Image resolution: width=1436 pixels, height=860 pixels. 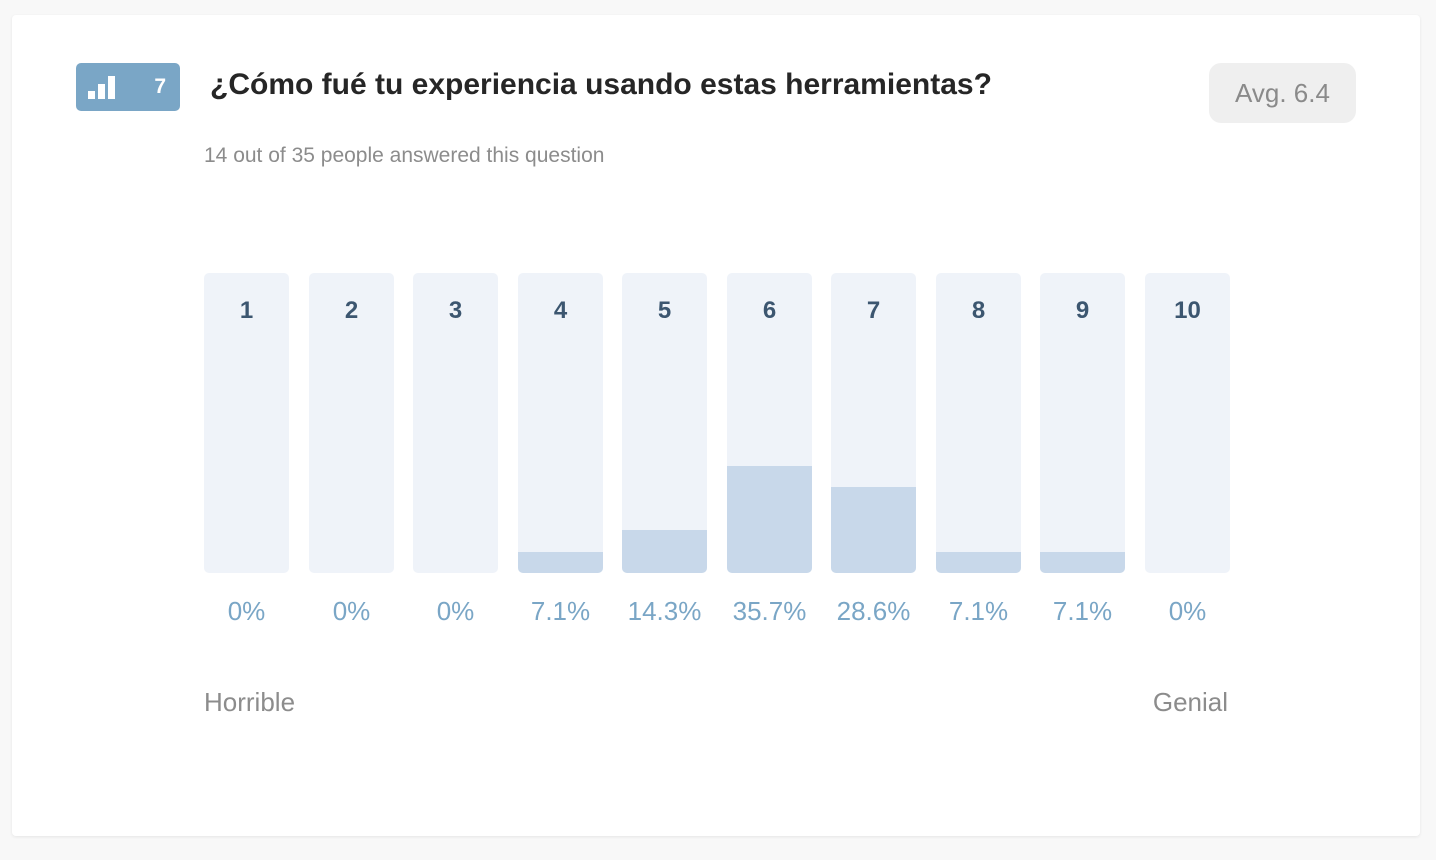 What do you see at coordinates (246, 423) in the screenshot?
I see `rating-bar-1: 1` at bounding box center [246, 423].